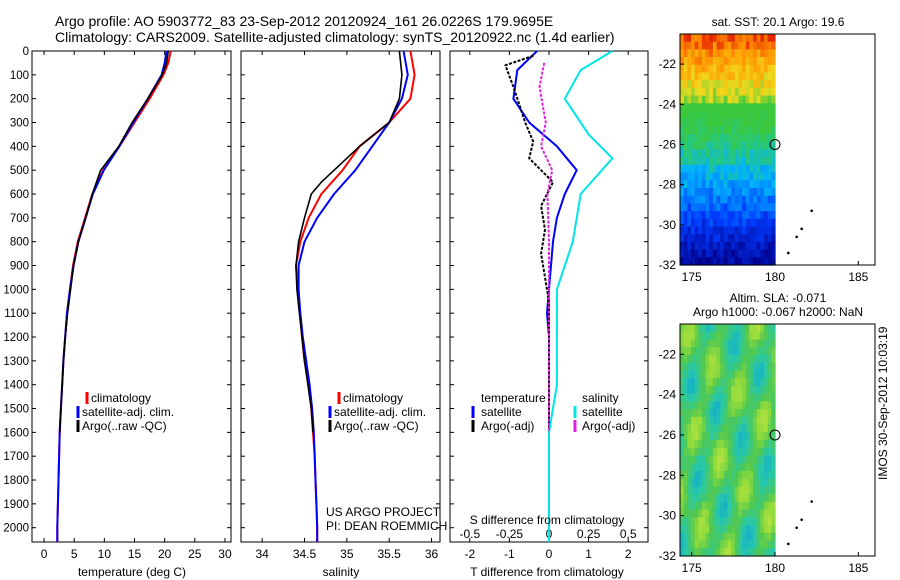 The image size is (900, 580). What do you see at coordinates (668, 435) in the screenshot?
I see `lat-tick-label: -26` at bounding box center [668, 435].